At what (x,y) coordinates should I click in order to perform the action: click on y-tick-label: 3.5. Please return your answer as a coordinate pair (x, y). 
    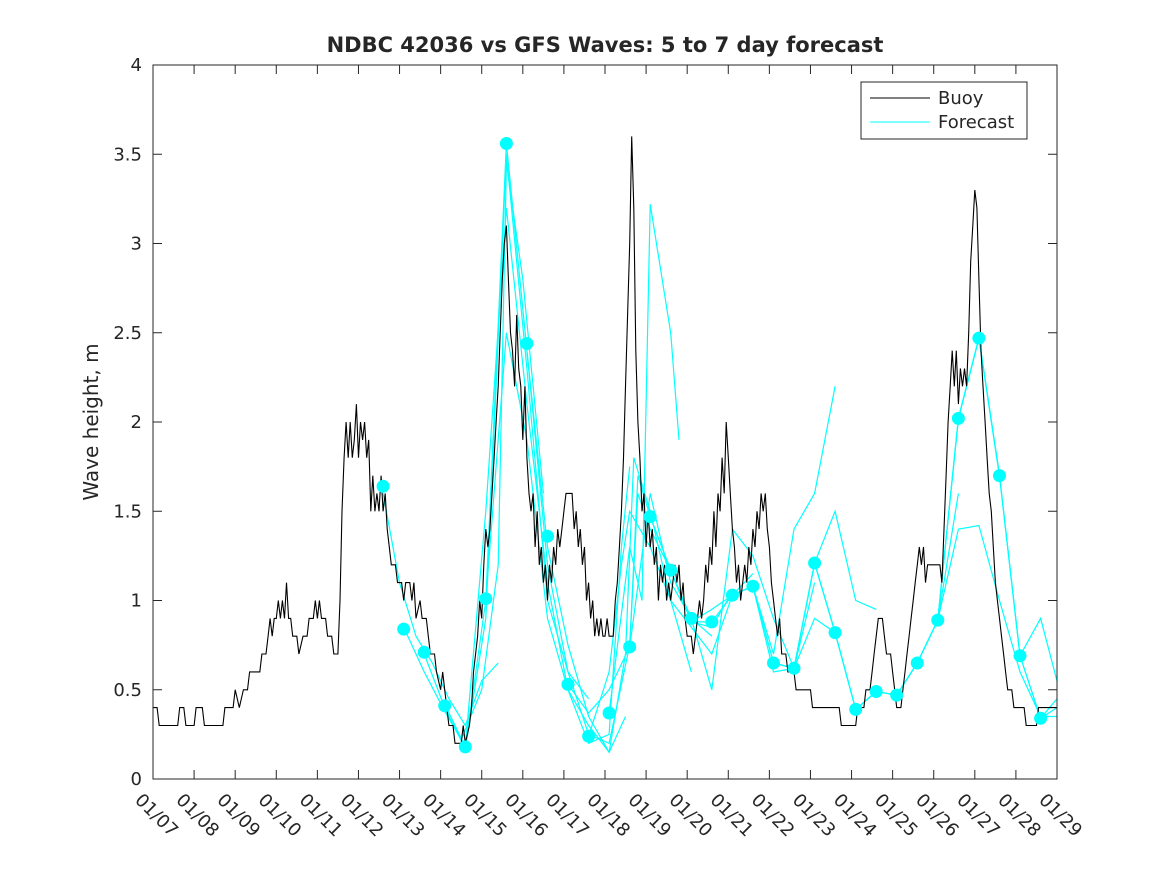
    Looking at the image, I should click on (127, 154).